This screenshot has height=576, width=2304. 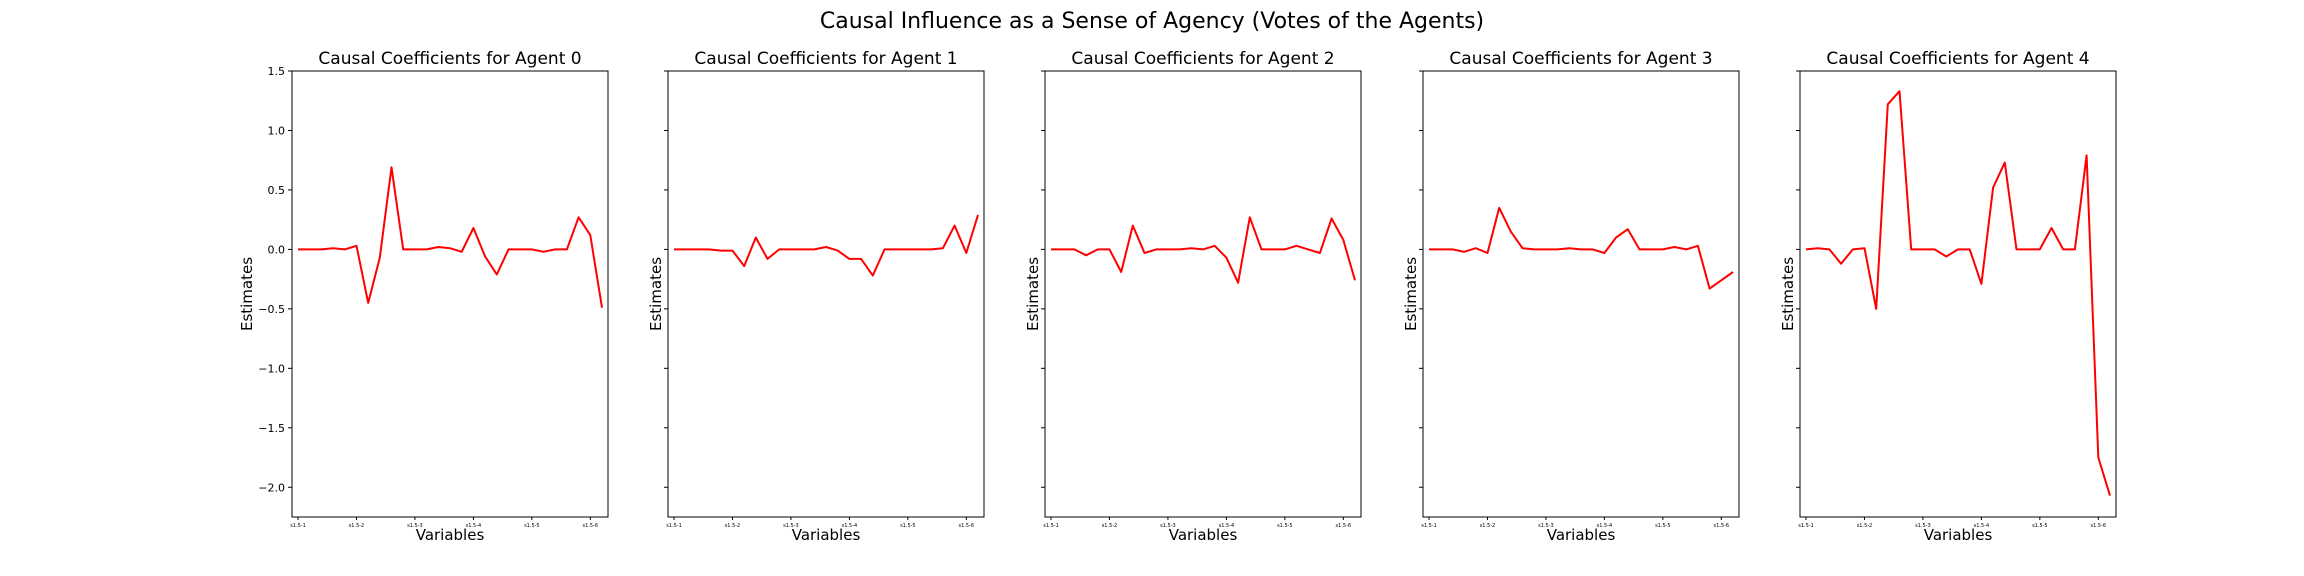 What do you see at coordinates (1957, 59) in the screenshot?
I see `panel-title: Causal Coefficients for Agent 4` at bounding box center [1957, 59].